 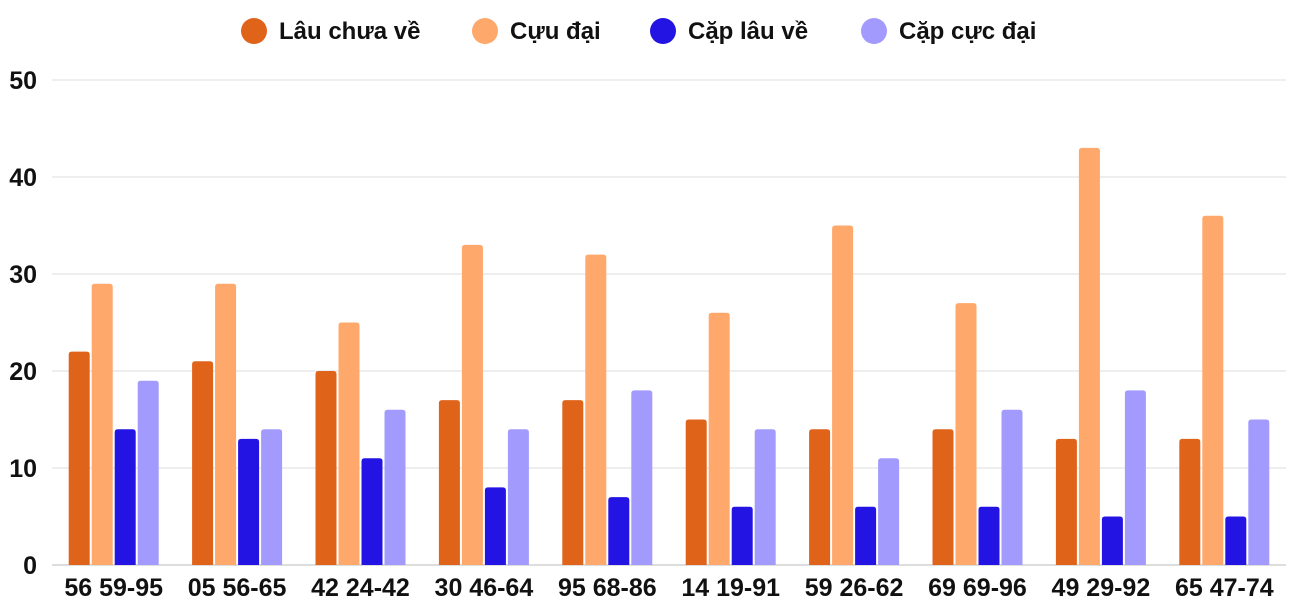 What do you see at coordinates (748, 31) in the screenshot?
I see `legend-label: Cặp lâu về` at bounding box center [748, 31].